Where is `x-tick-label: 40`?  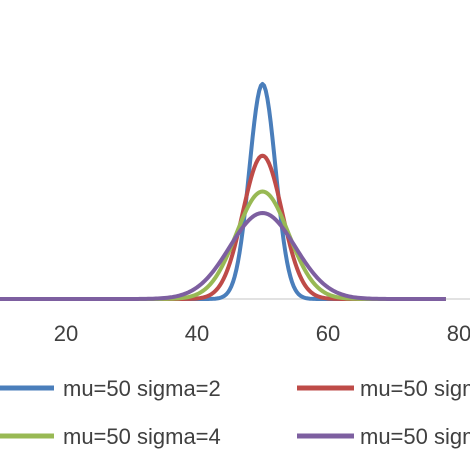
x-tick-label: 40 is located at coordinates (197, 333).